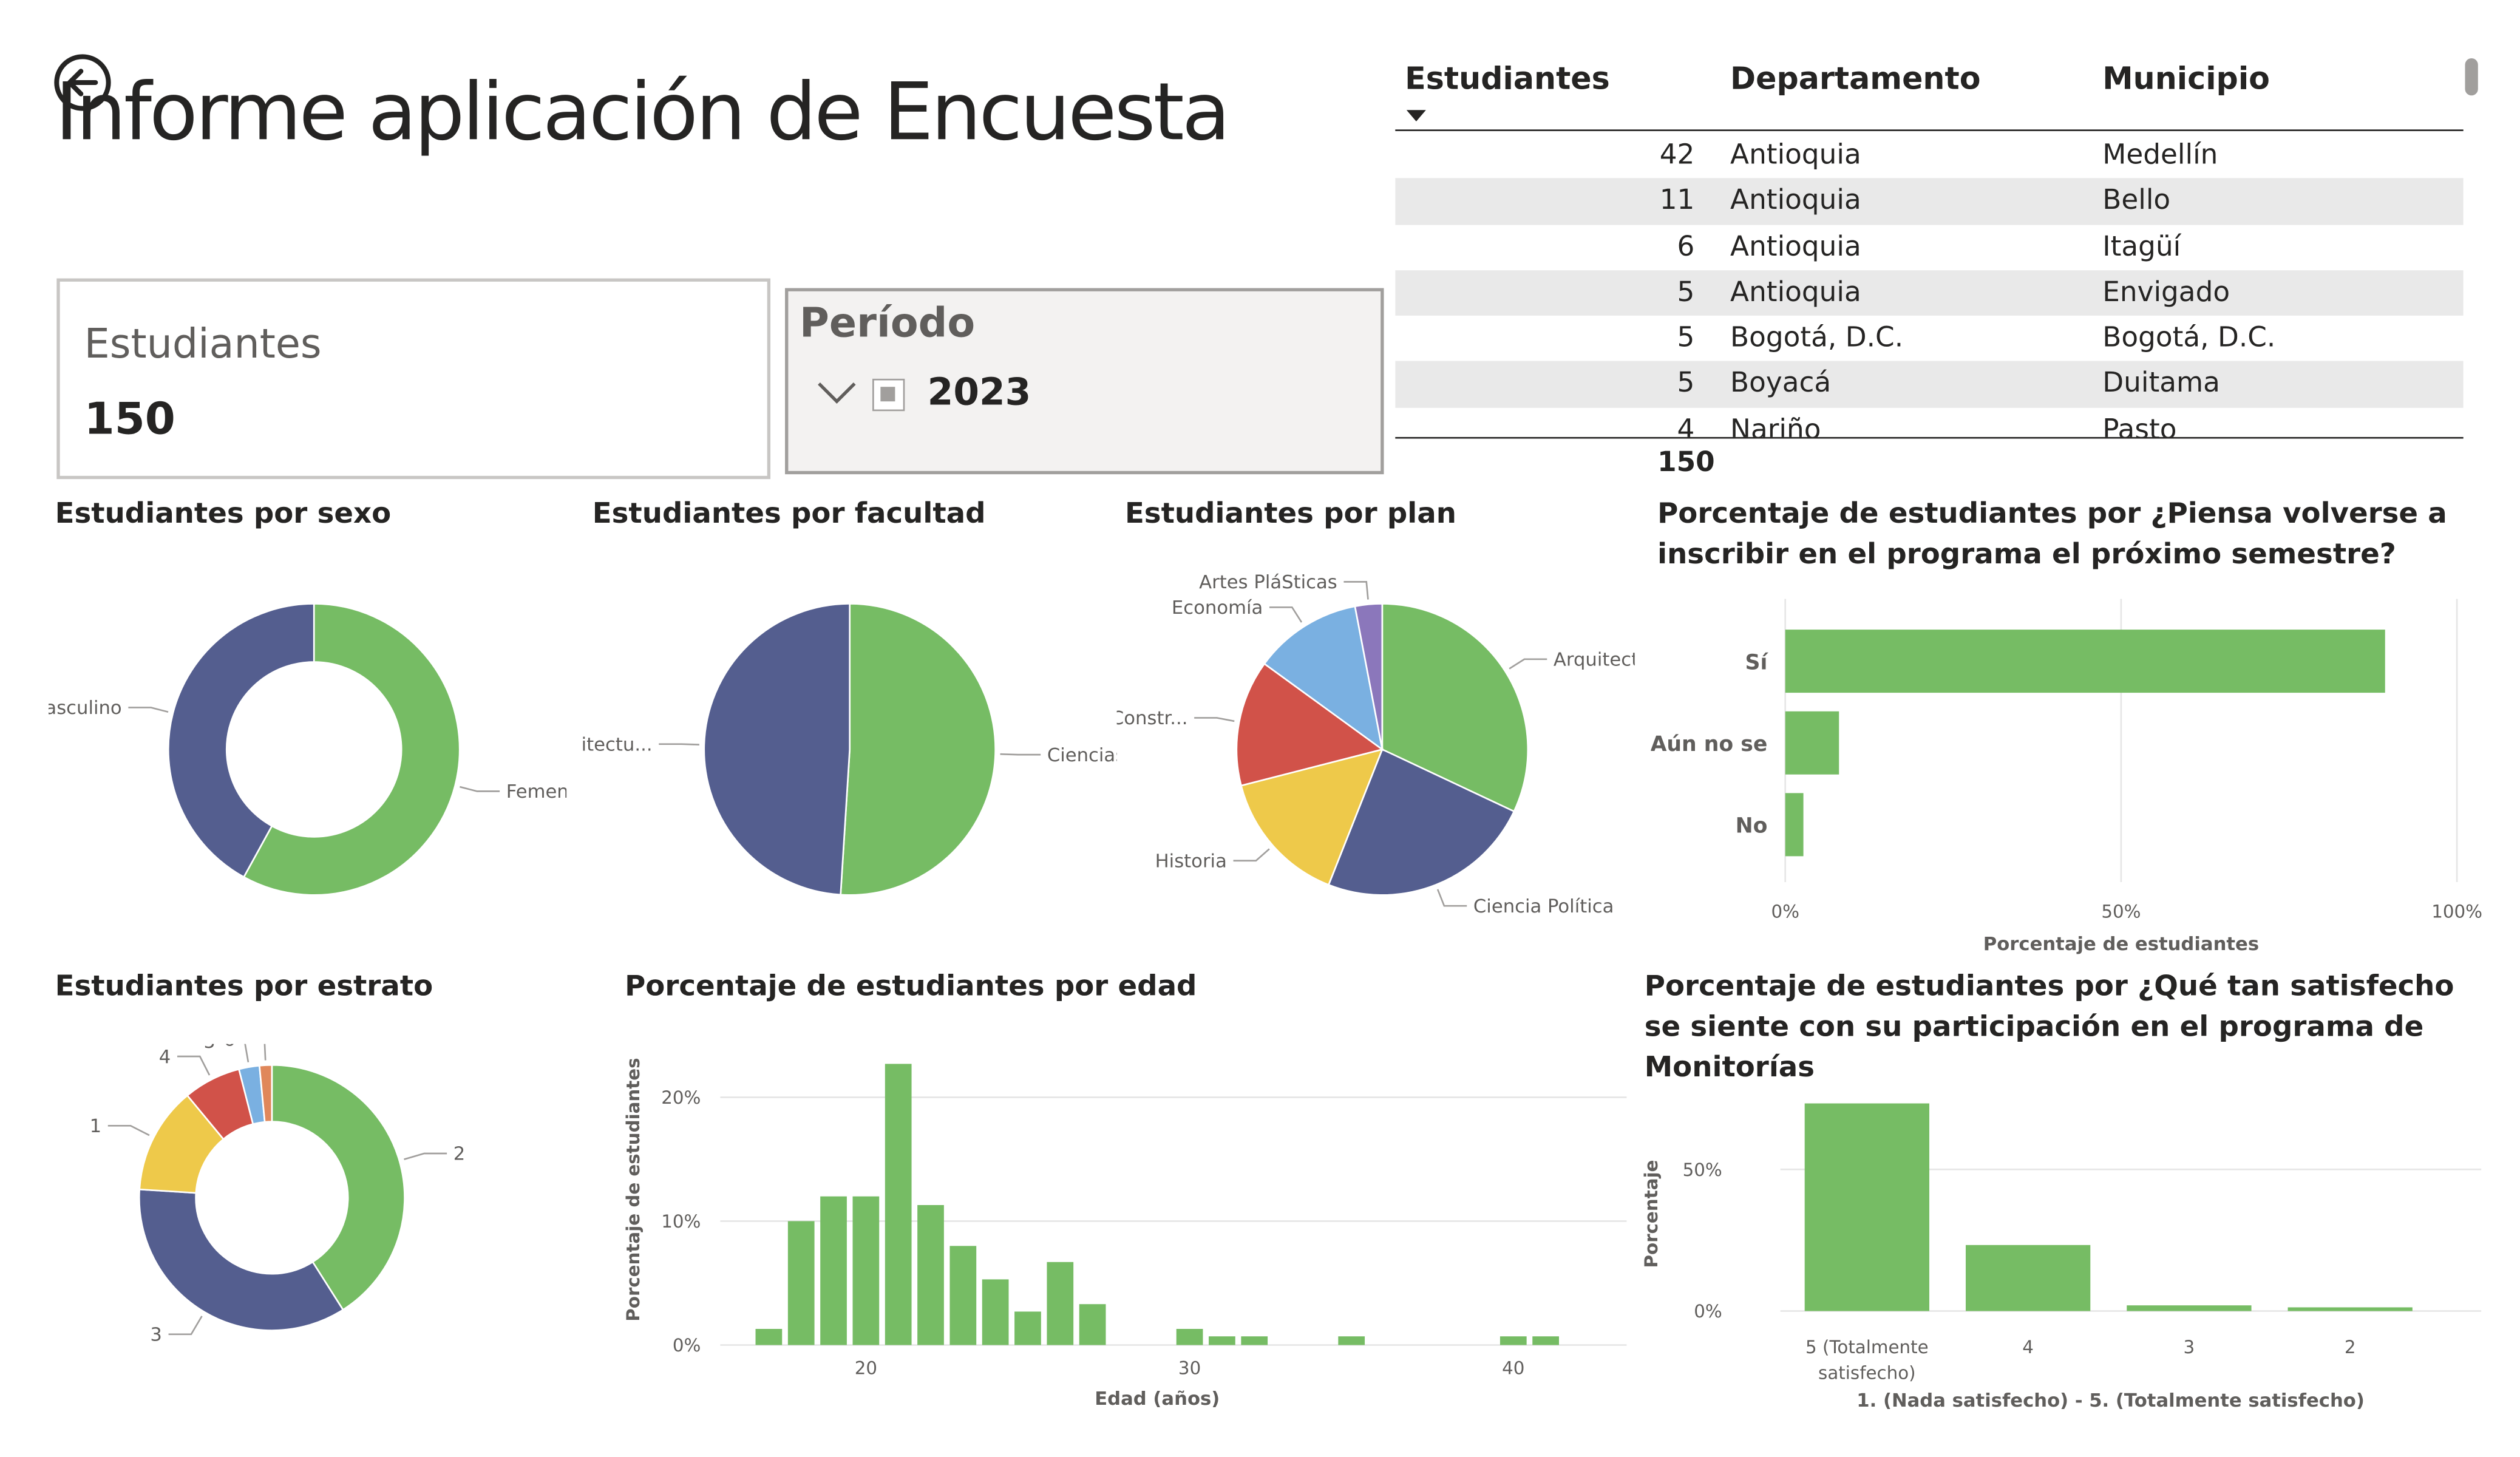 This screenshot has height=1457, width=2520. I want to click on cell-municipality: Itagüí, so click(2141, 247).